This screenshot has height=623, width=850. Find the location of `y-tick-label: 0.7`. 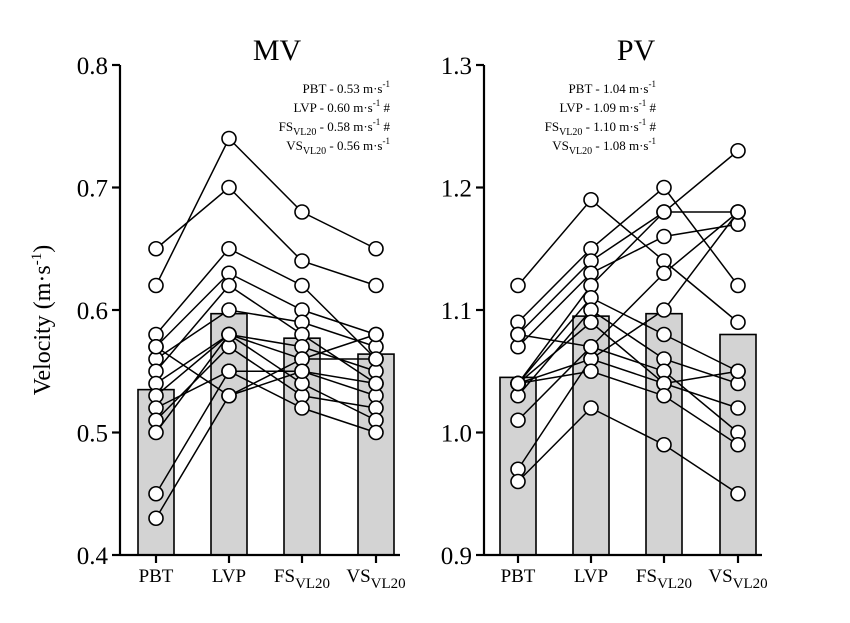

y-tick-label: 0.7 is located at coordinates (92, 189).